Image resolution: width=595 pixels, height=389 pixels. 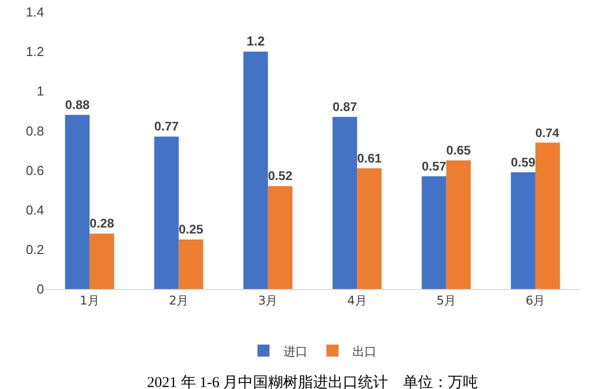 What do you see at coordinates (458, 150) in the screenshot?
I see `data-label: 0.65` at bounding box center [458, 150].